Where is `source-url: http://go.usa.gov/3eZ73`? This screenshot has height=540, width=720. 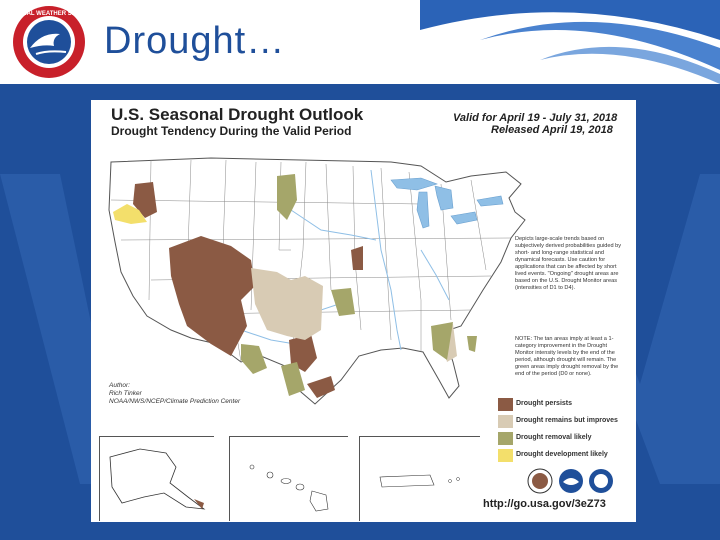 source-url: http://go.usa.gov/3eZ73 is located at coordinates (544, 504).